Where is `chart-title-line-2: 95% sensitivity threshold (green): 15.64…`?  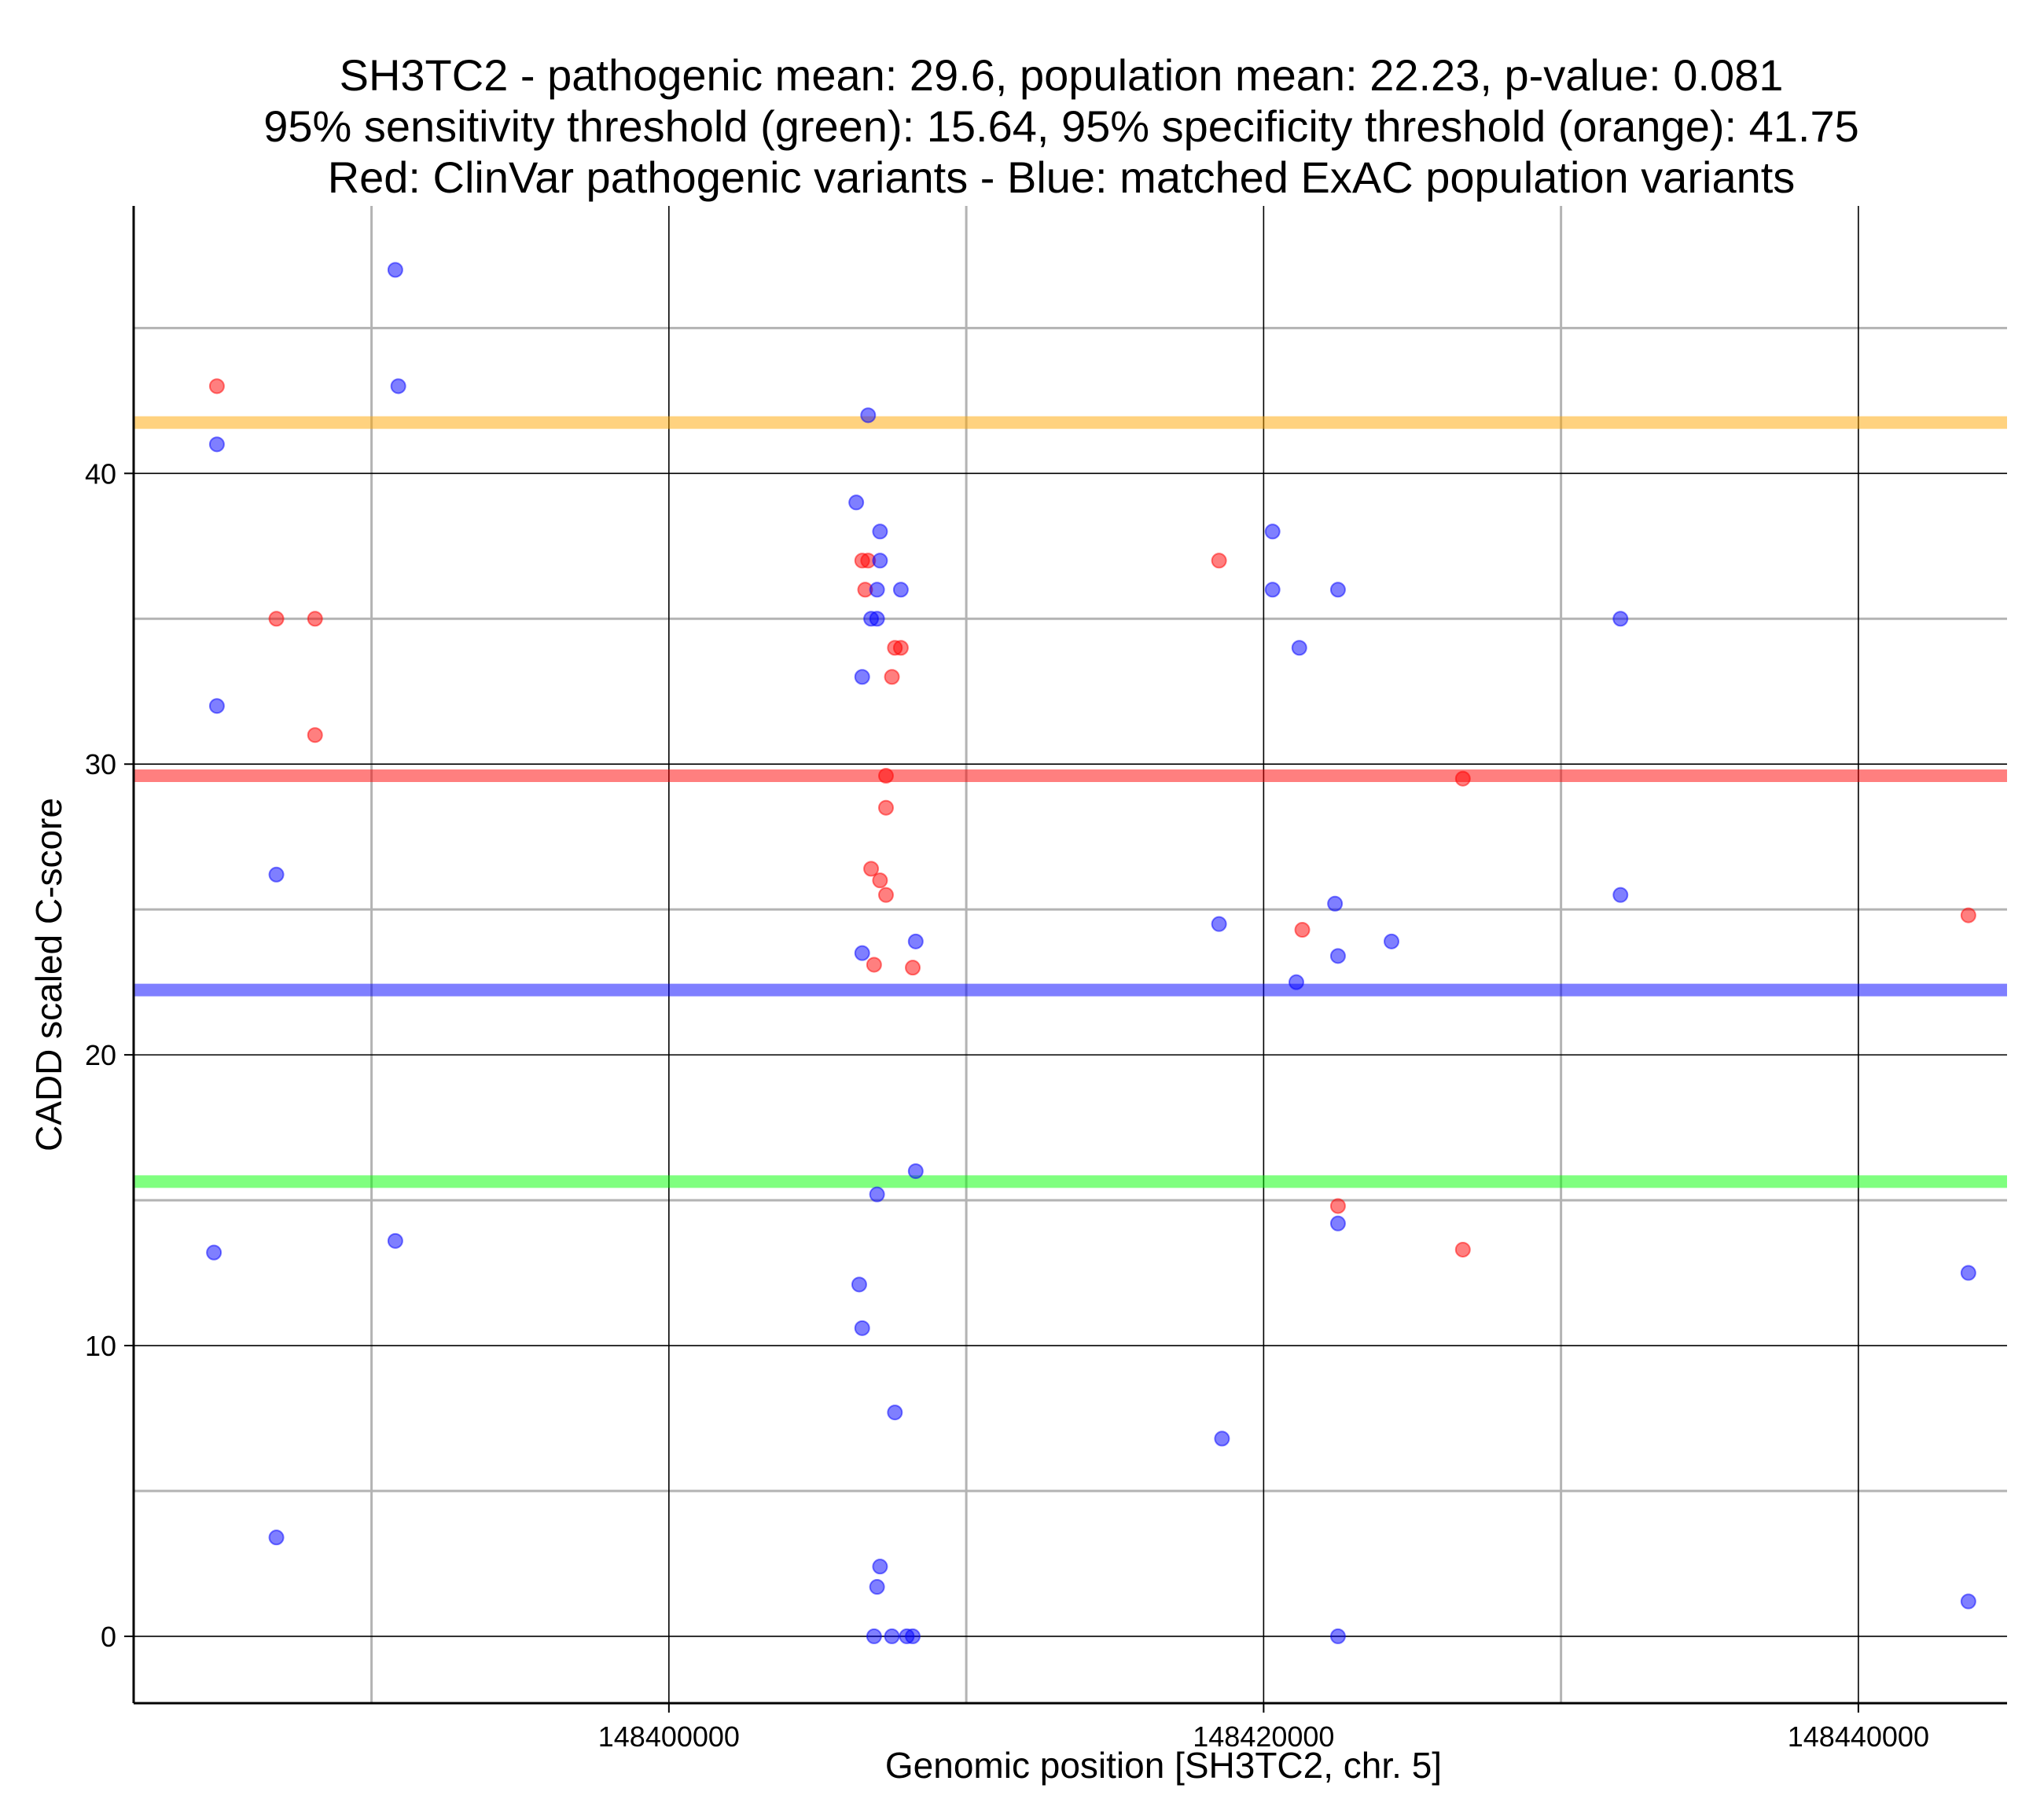
chart-title-line-2: 95% sensitivity threshold (green): 15.64… is located at coordinates (1061, 126).